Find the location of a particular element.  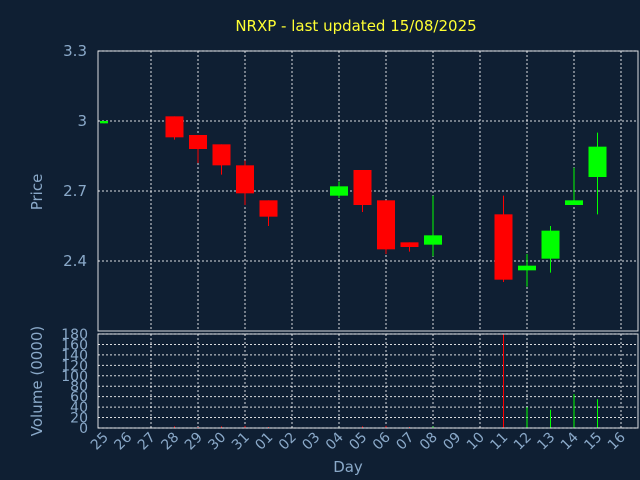

volume-axis-label: Volume (0000) is located at coordinates (37, 381).